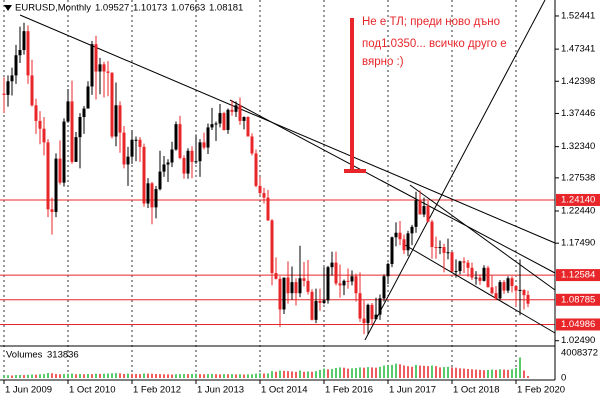  Describe the element at coordinates (578, 146) in the screenshot. I see `y-tick-label: 1.32340` at that location.